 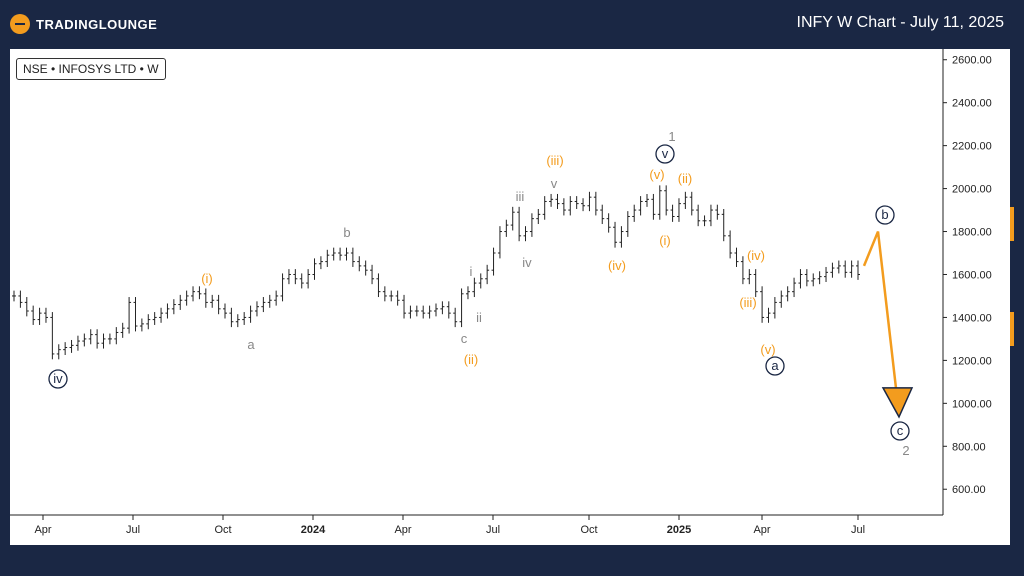 What do you see at coordinates (972, 275) in the screenshot?
I see `y-tick-label: 1600.00` at bounding box center [972, 275].